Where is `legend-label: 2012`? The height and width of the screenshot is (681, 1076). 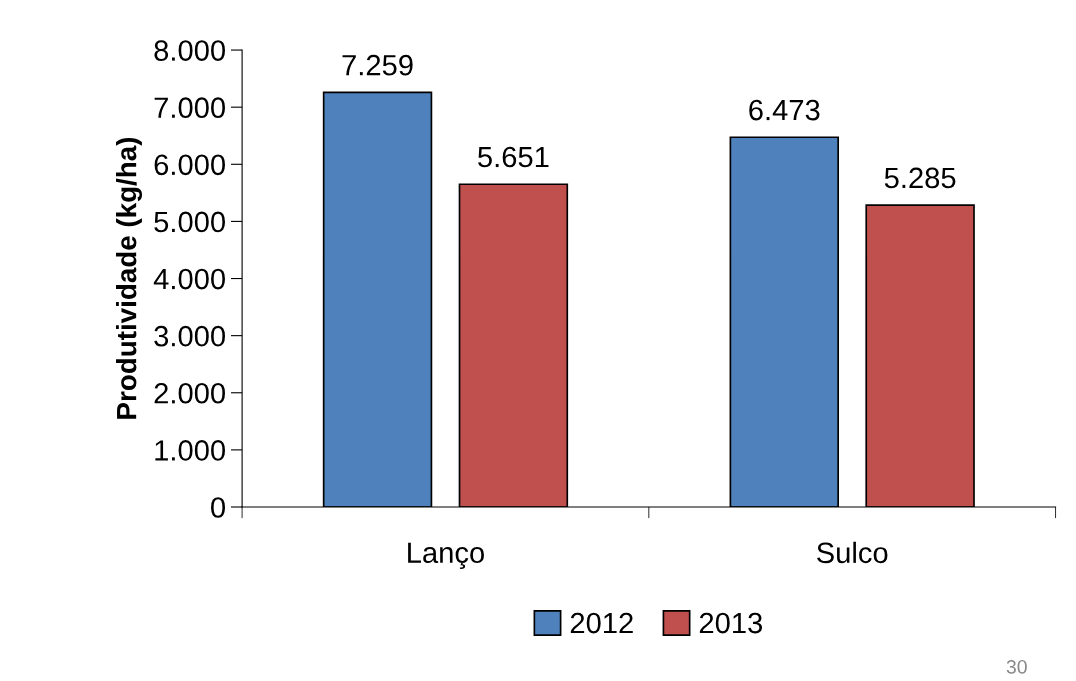
legend-label: 2012 is located at coordinates (601, 623).